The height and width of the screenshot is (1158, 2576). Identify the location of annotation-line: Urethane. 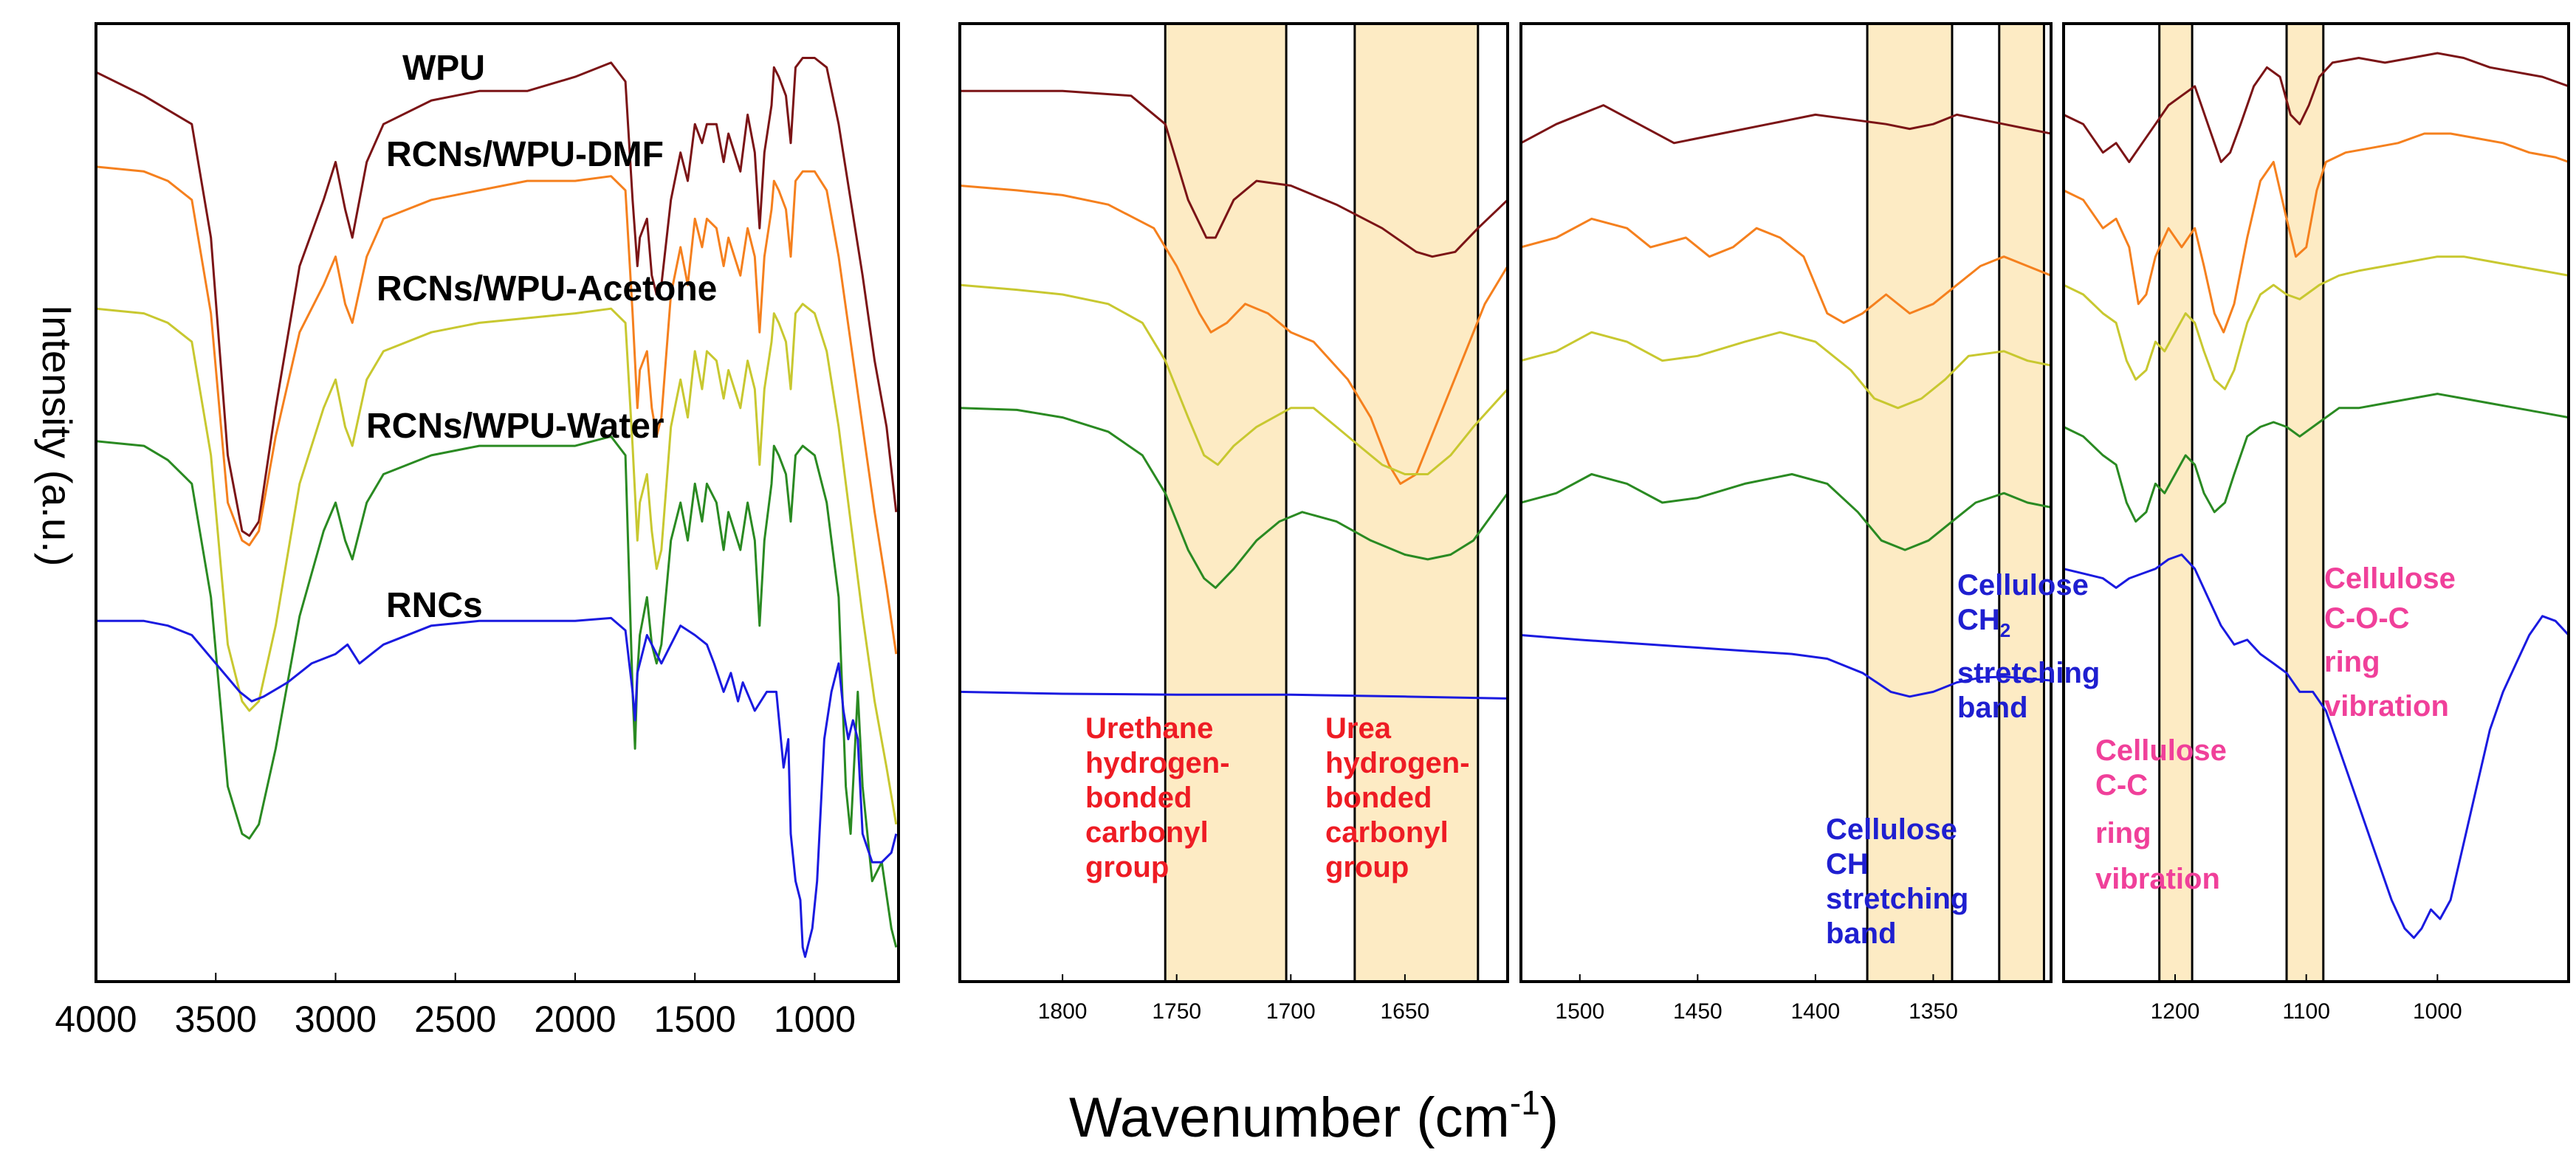
(1149, 728).